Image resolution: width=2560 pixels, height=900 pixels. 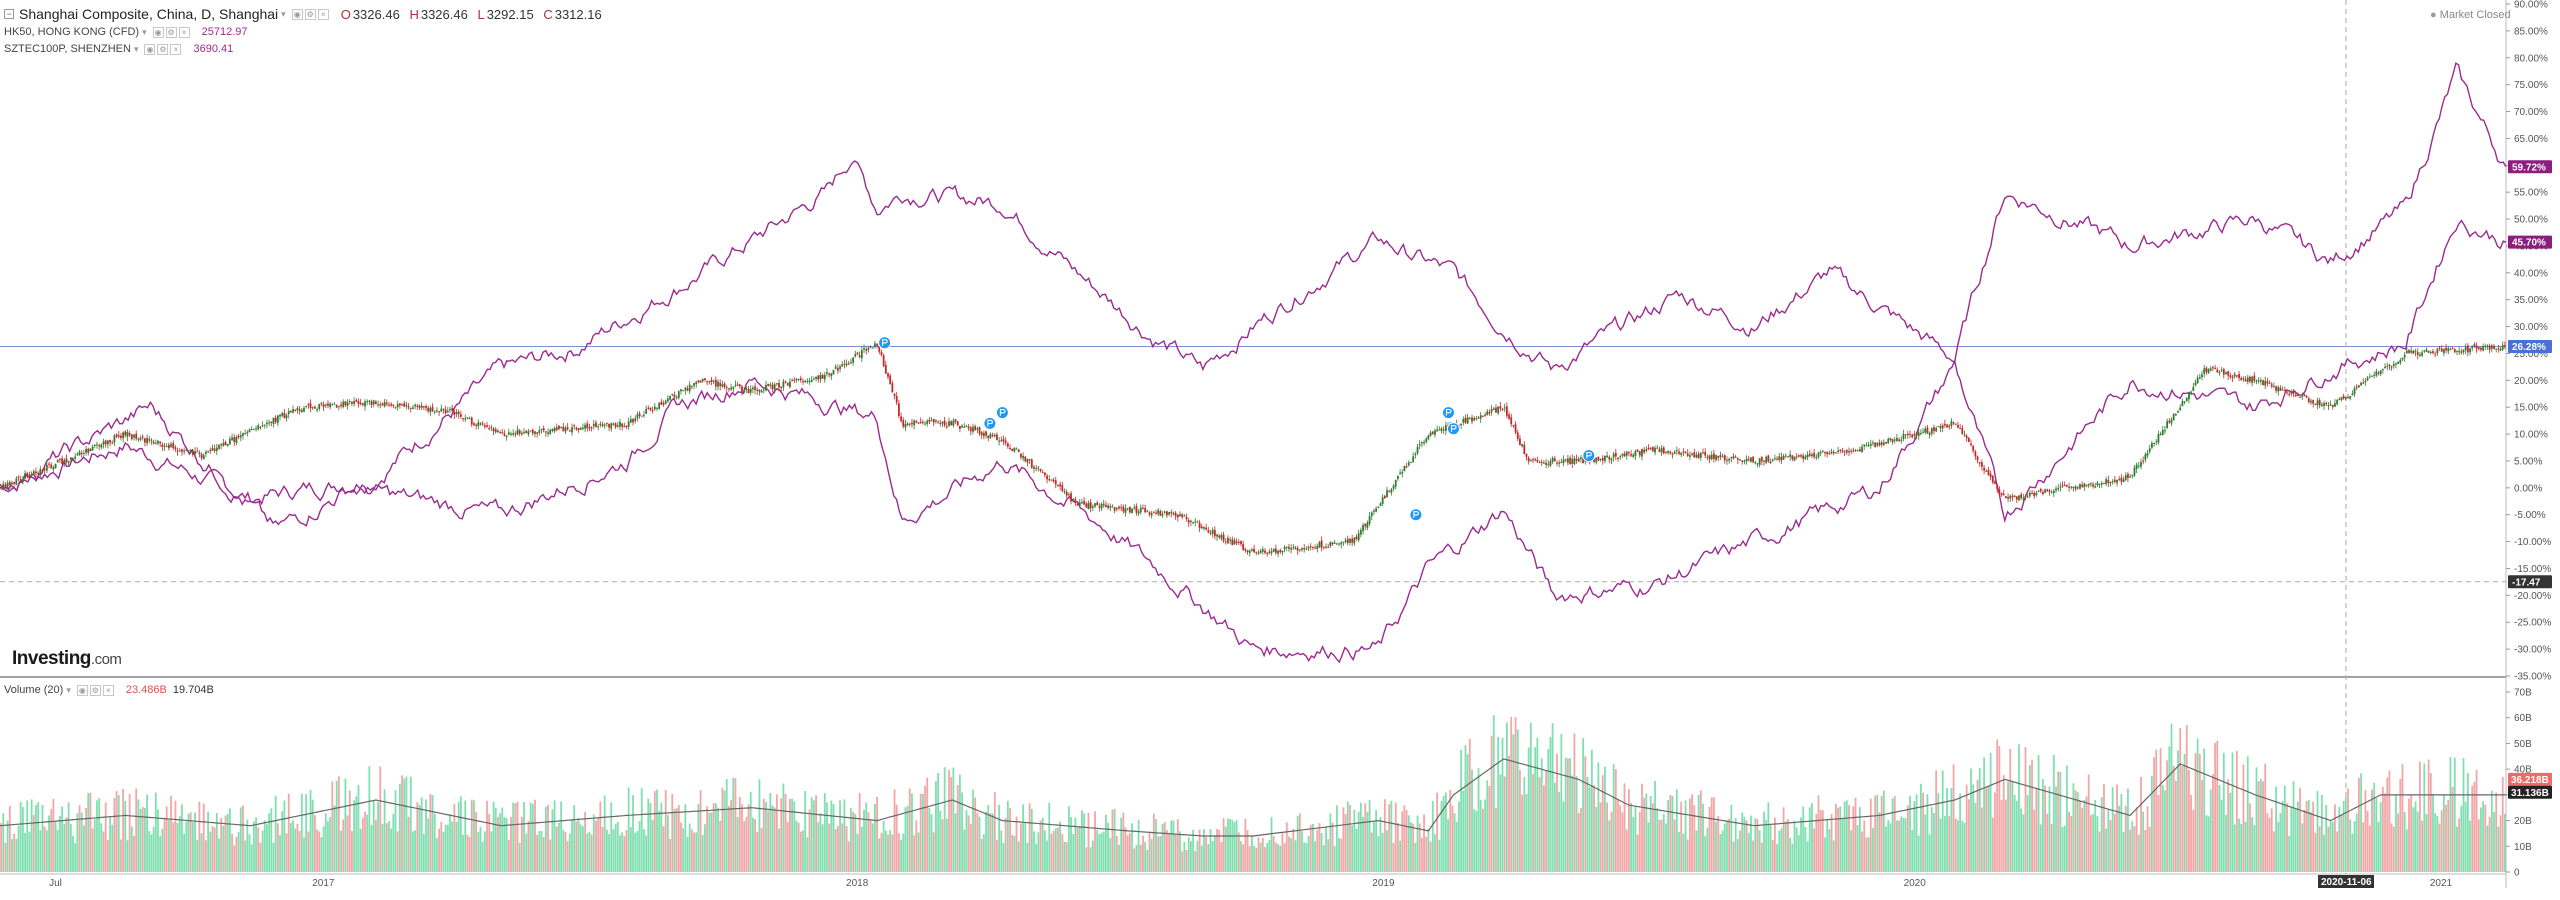 I want to click on legend-hk50: HK50, HONG KONG (CFD) ▾ ◉ ⚙ × 25712.97, so click(x=126, y=32).